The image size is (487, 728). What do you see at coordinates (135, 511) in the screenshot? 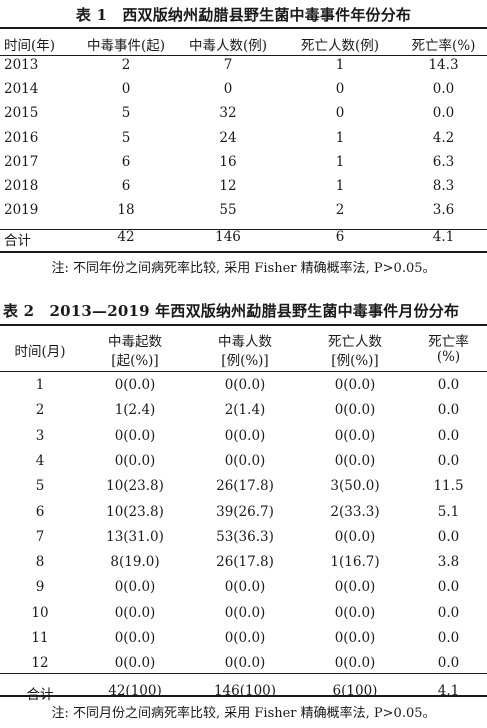
I see `table2-cell: 10(23.8)` at bounding box center [135, 511].